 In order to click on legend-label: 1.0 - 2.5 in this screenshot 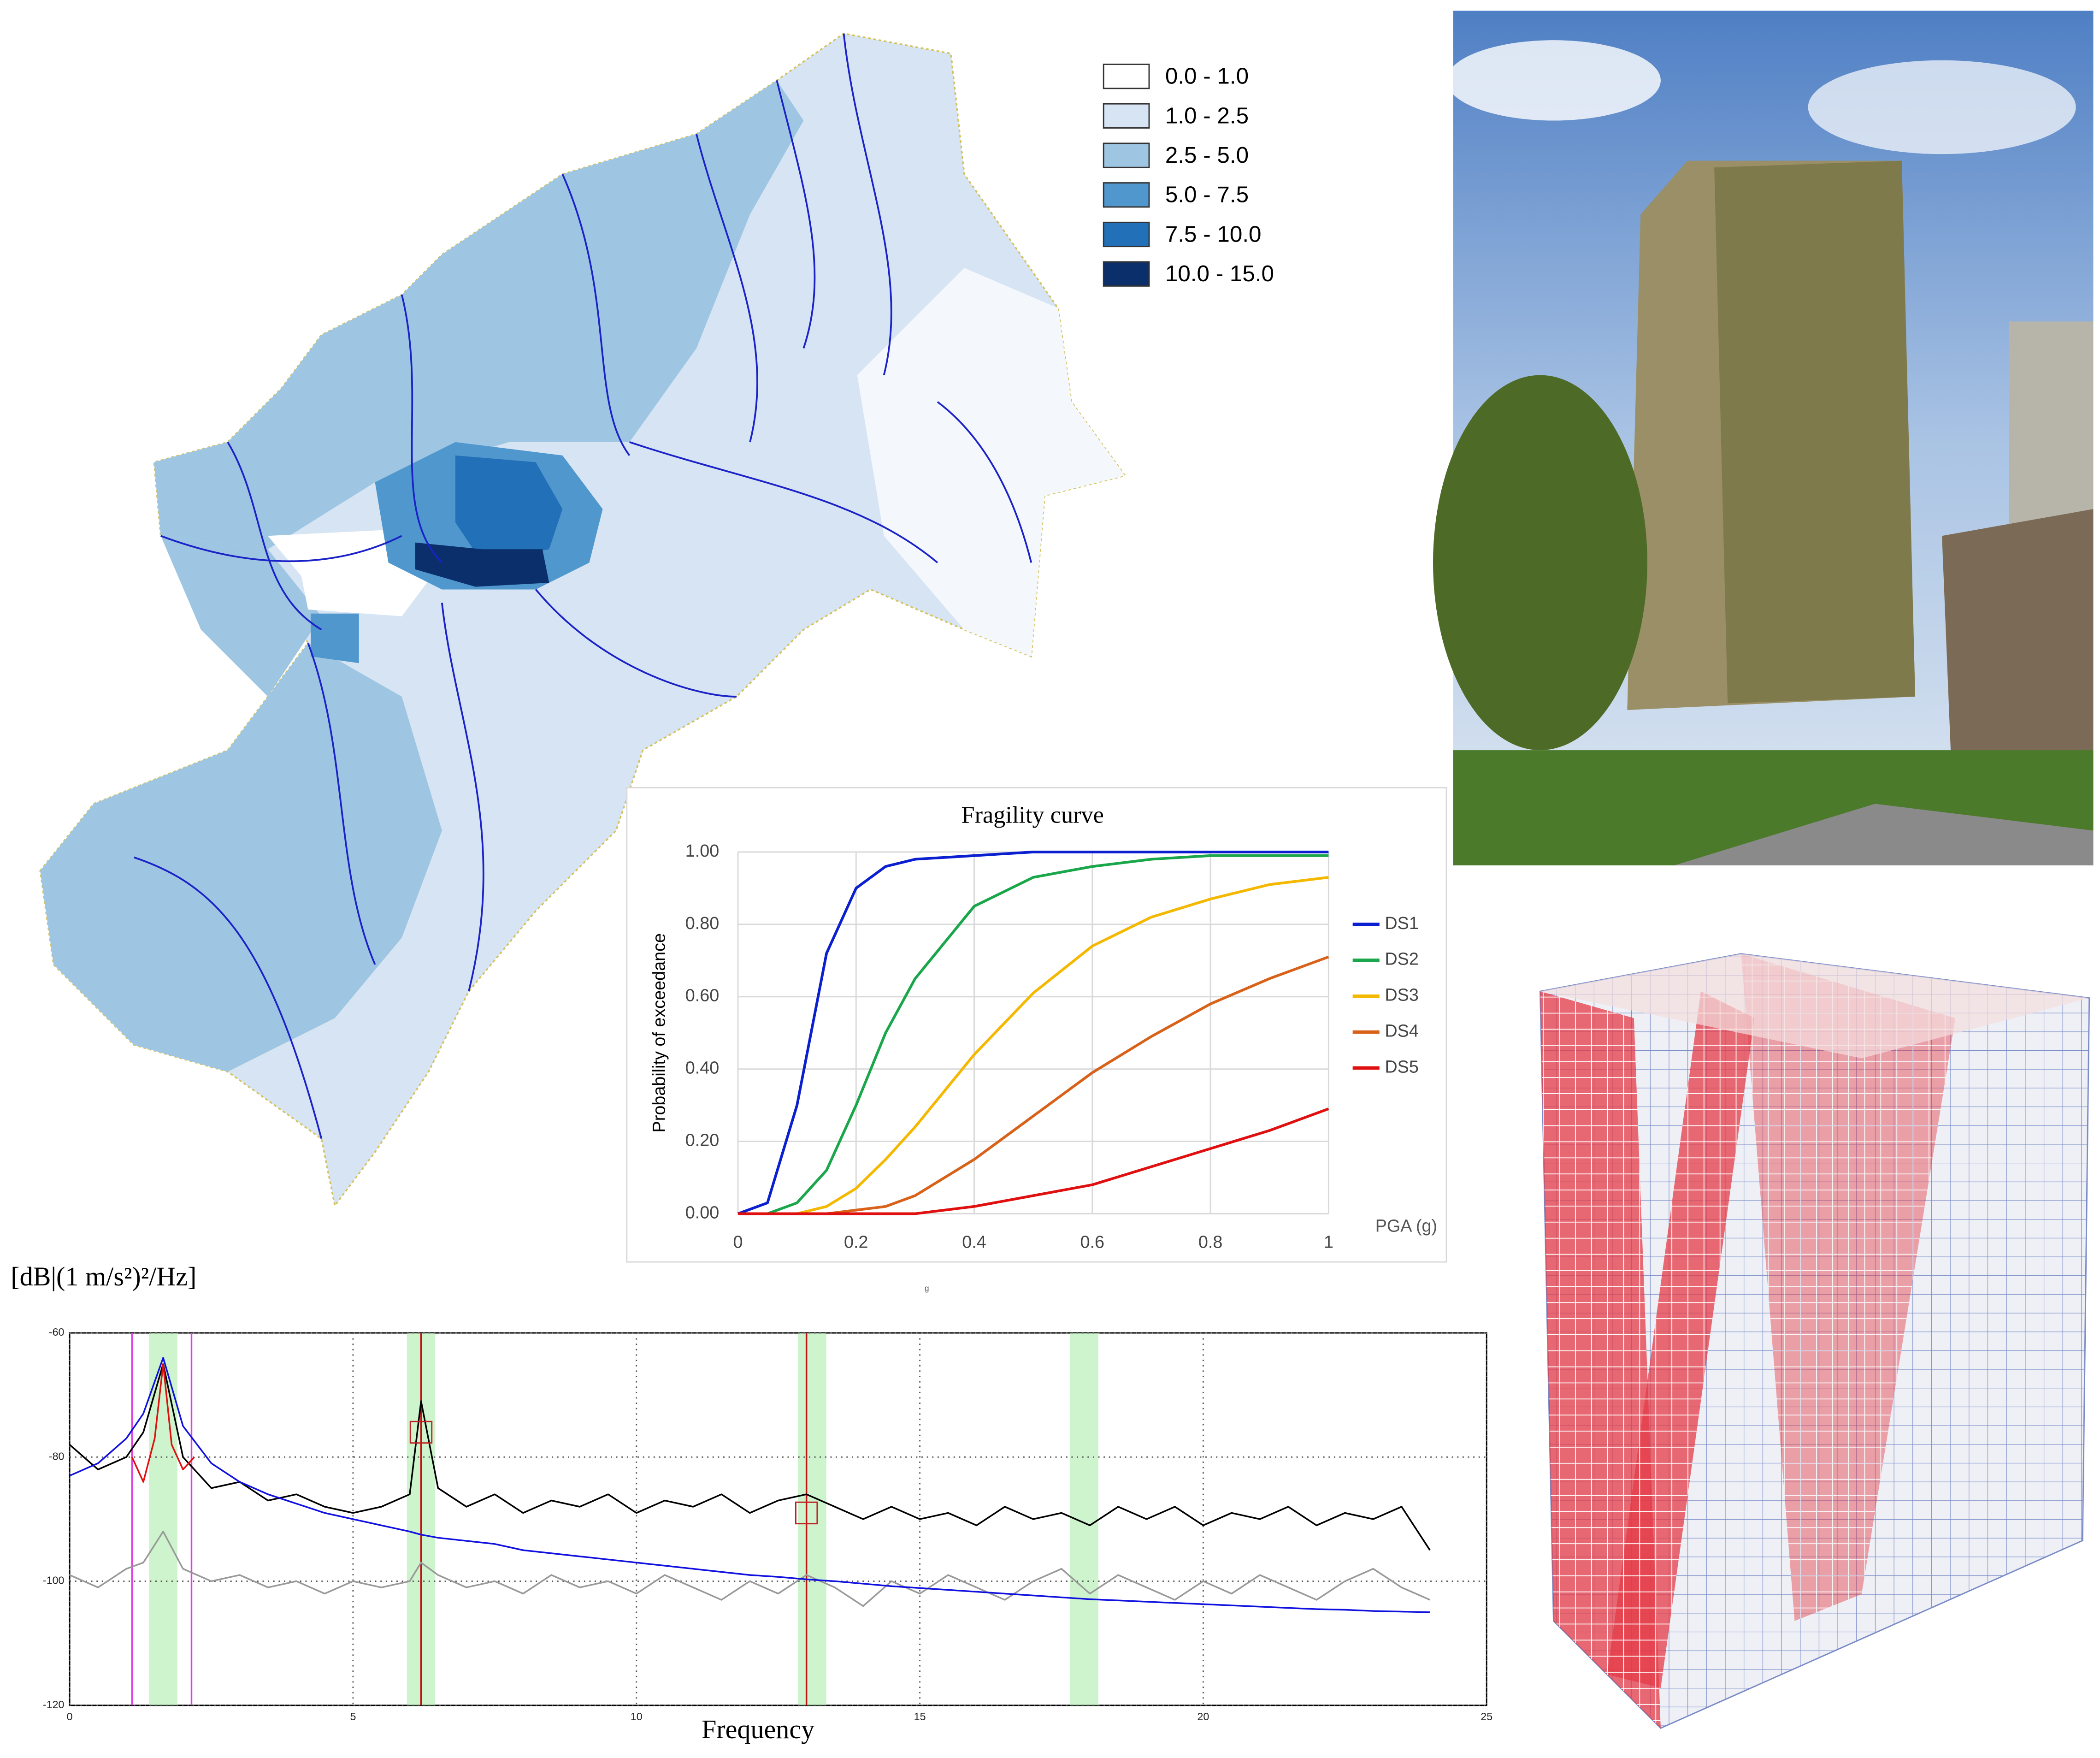, I will do `click(1207, 115)`.